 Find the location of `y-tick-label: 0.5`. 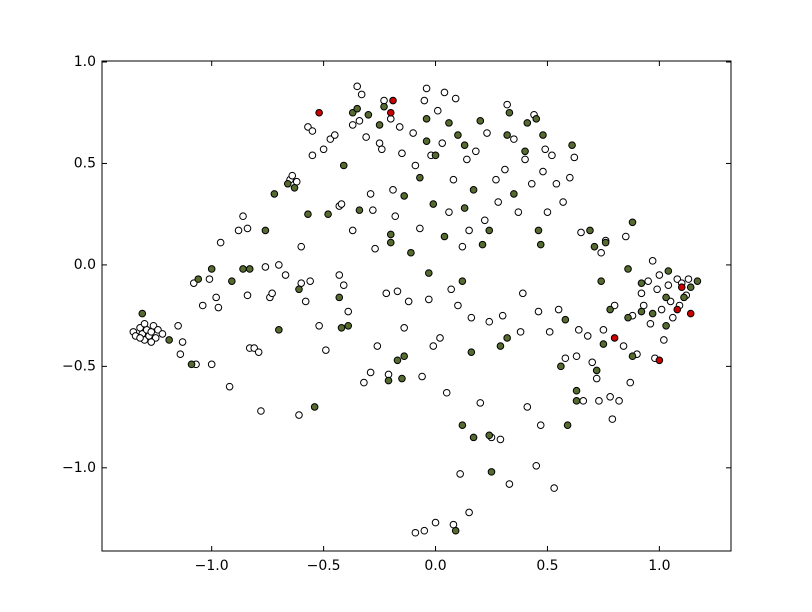

y-tick-label: 0.5 is located at coordinates (85, 163).